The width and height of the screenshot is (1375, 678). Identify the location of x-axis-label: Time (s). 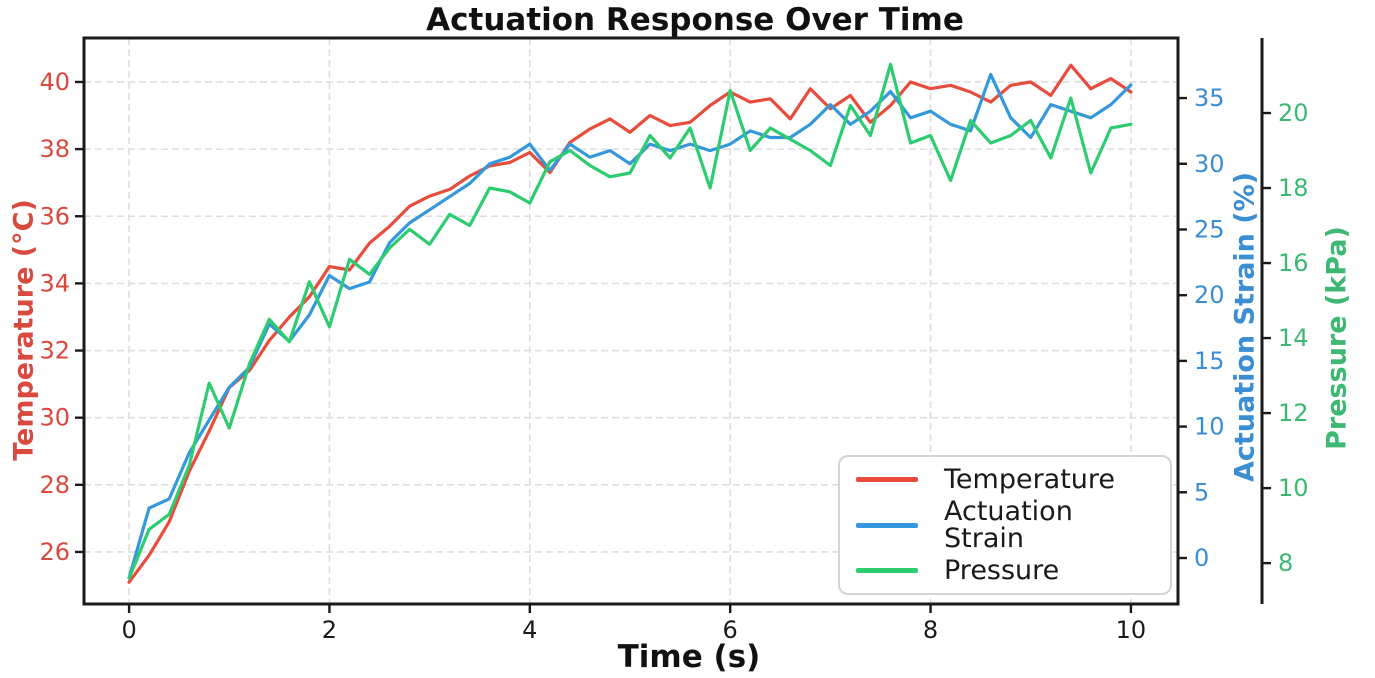
(689, 657).